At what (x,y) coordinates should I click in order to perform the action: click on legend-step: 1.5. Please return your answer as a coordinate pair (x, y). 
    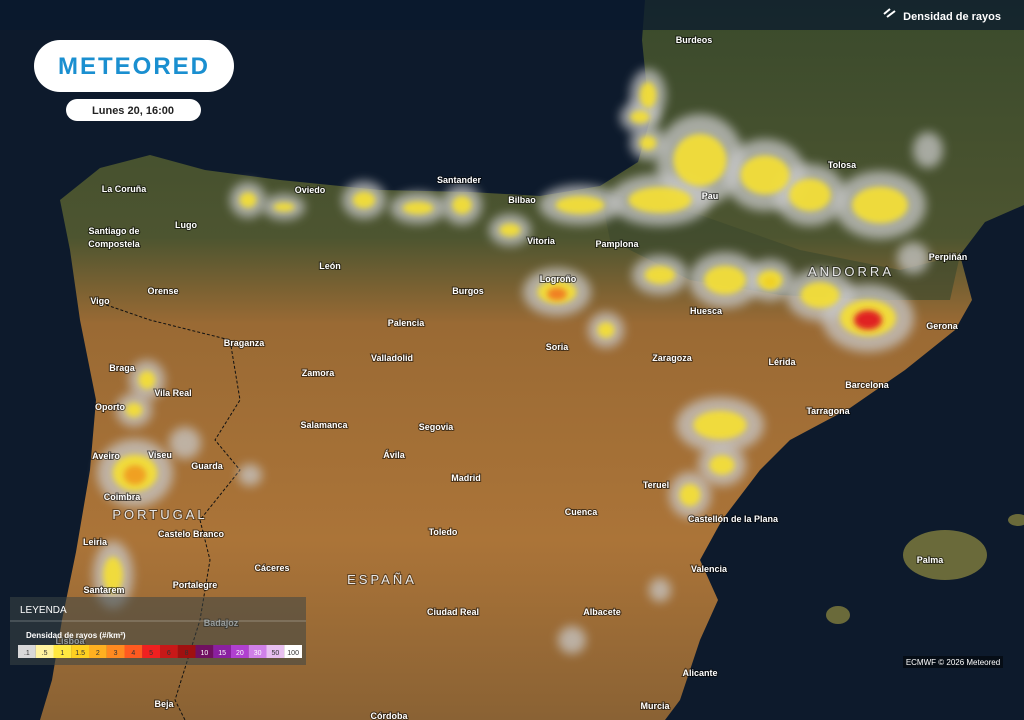
    Looking at the image, I should click on (80, 653).